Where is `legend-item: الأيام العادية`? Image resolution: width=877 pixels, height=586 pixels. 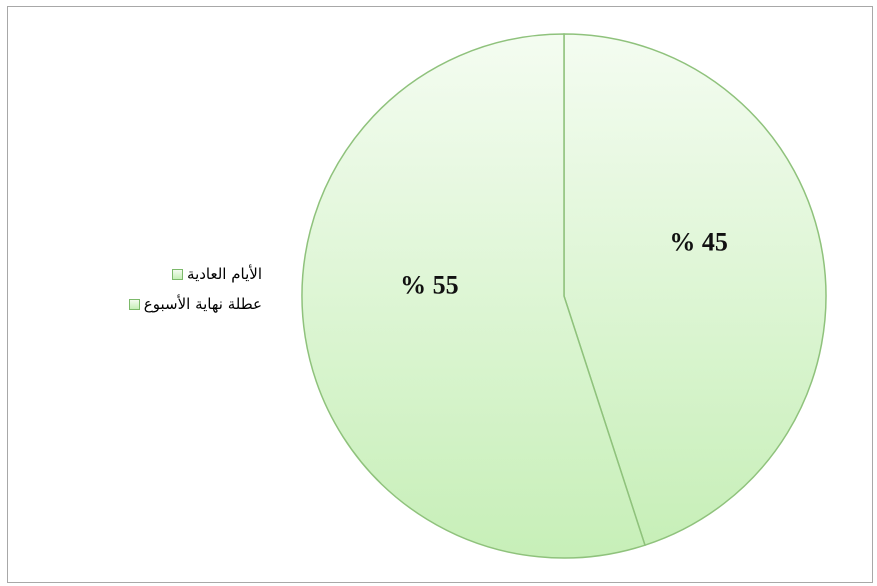
legend-item: الأيام العادية is located at coordinates (152, 274).